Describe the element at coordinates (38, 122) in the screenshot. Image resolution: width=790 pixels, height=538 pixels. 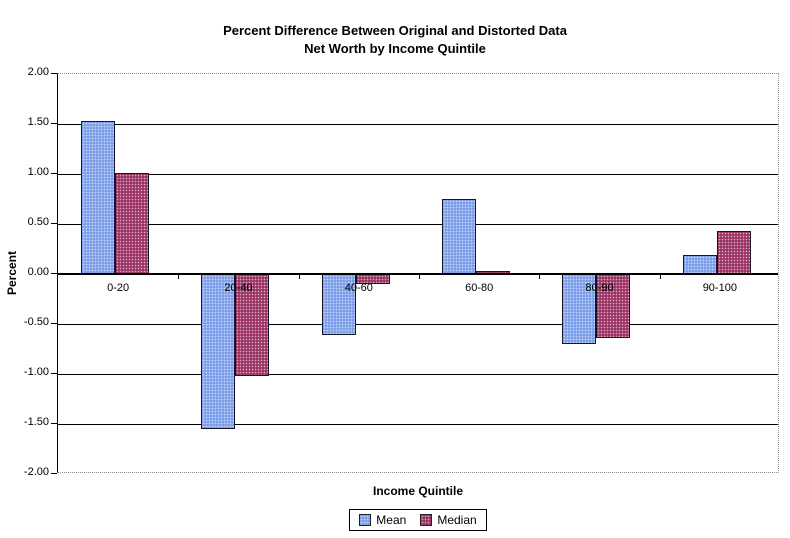
I see `y-axis-tick-label: 1.50` at that location.